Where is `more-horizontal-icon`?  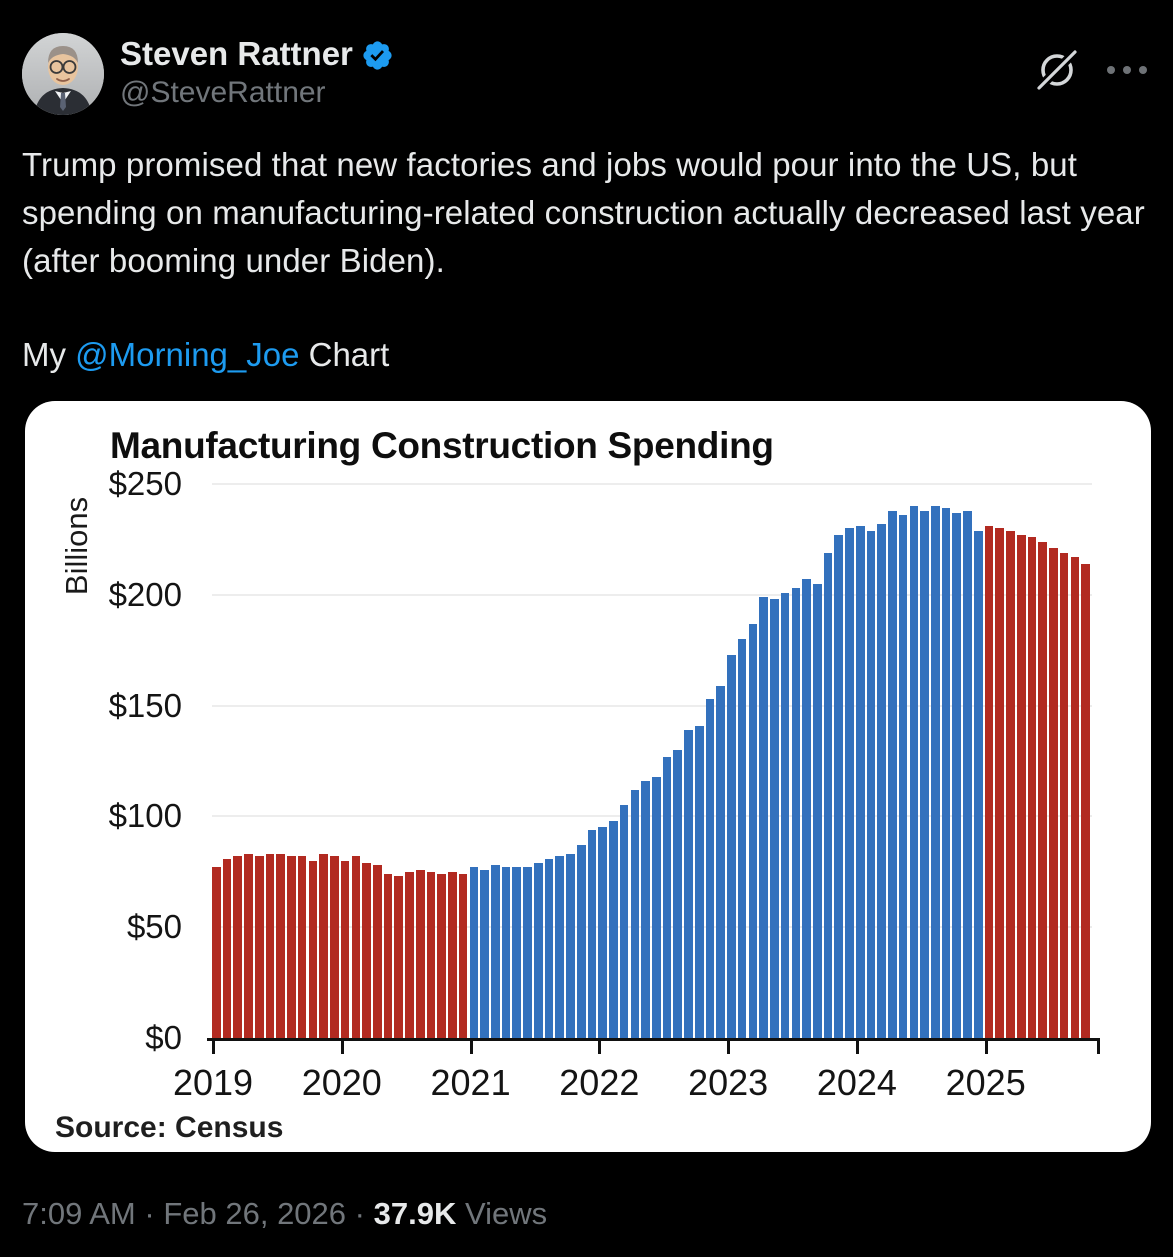 more-horizontal-icon is located at coordinates (1127, 70).